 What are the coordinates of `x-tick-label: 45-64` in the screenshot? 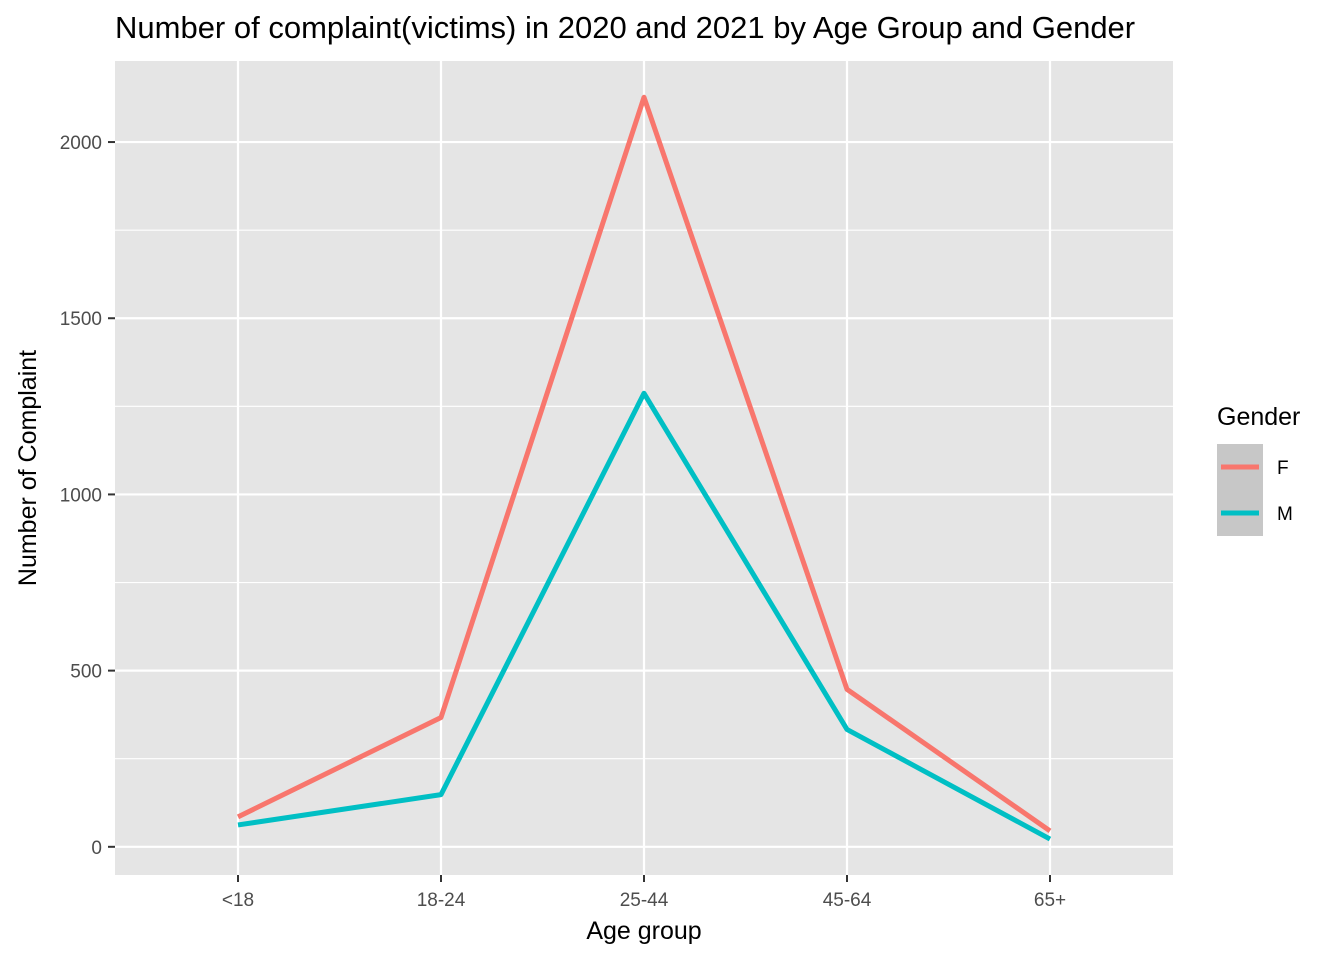 It's located at (847, 900).